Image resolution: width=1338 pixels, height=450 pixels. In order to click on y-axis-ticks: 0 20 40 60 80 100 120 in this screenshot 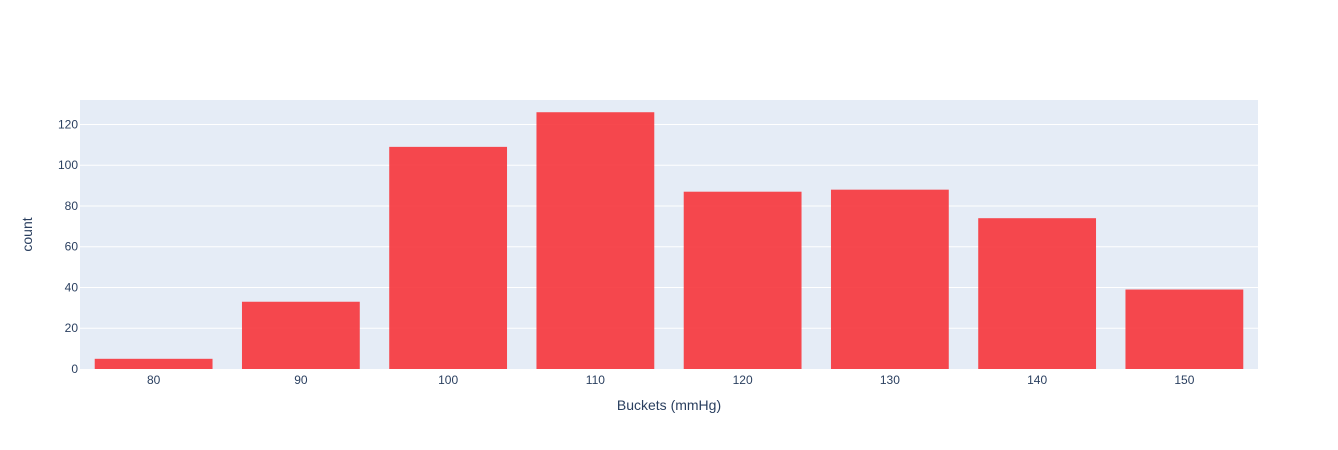, I will do `click(68, 246)`.